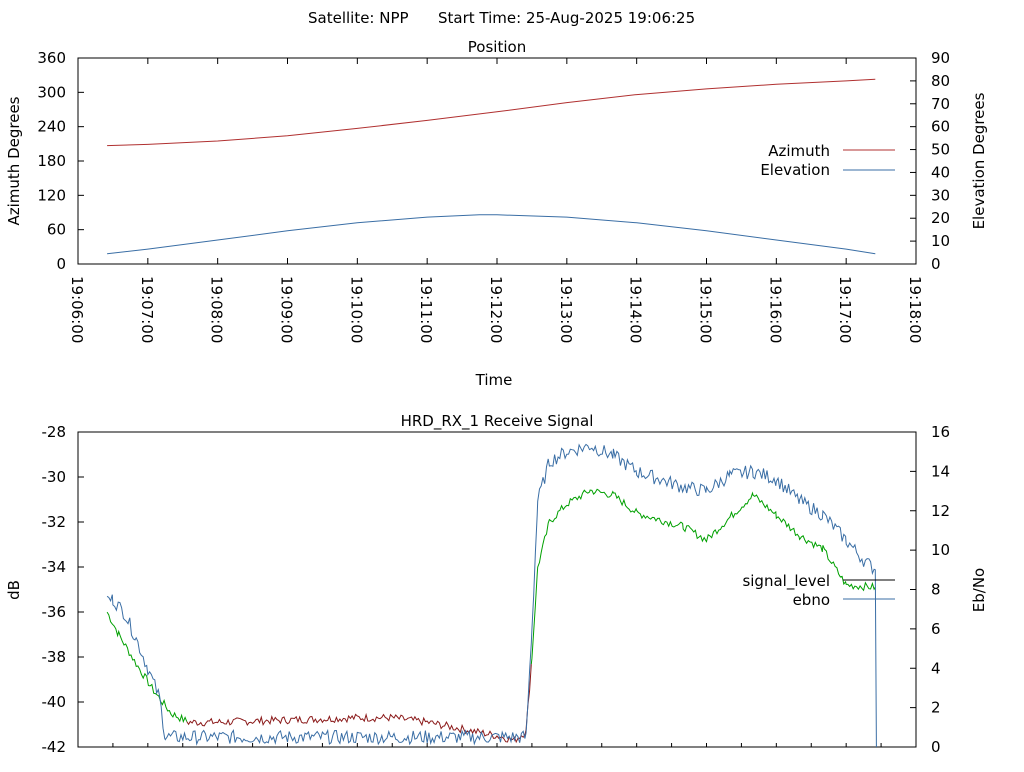 The width and height of the screenshot is (1024, 772). I want to click on signal-y2-tick-label: 2, so click(936, 708).